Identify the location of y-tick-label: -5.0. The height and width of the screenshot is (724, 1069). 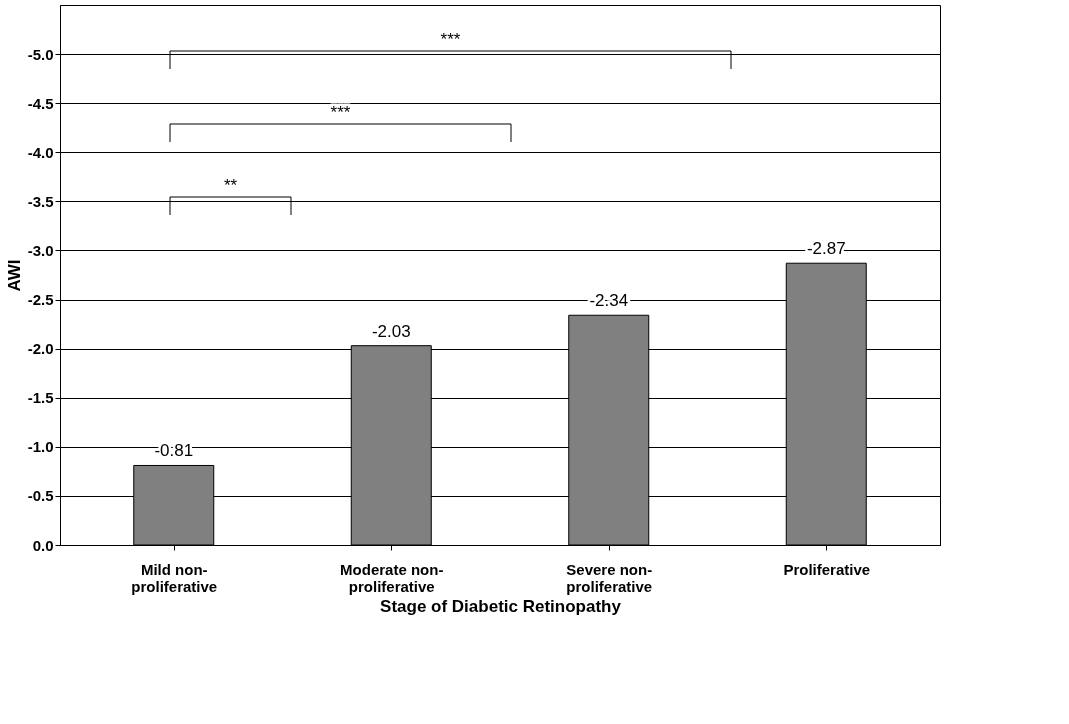
(40, 54).